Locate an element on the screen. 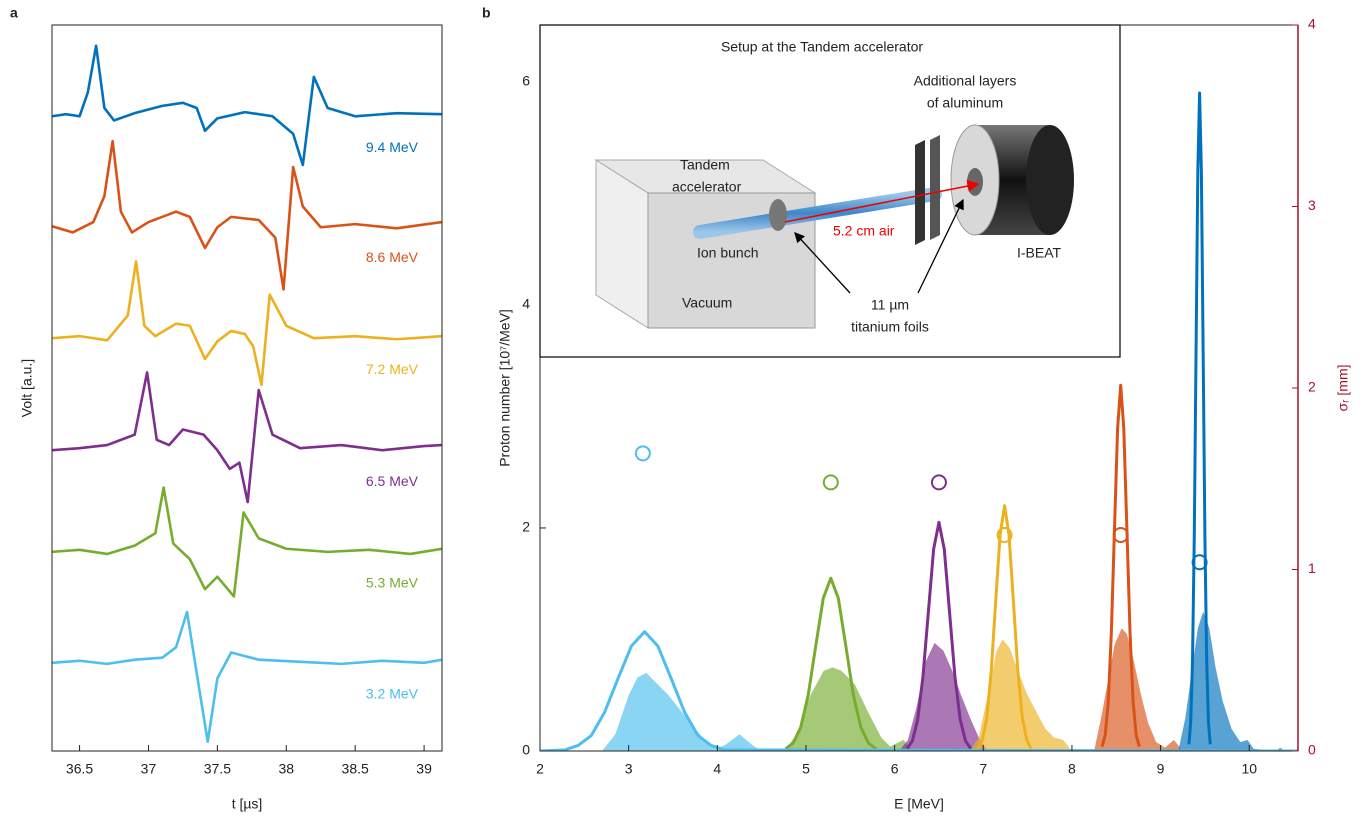 Image resolution: width=1364 pixels, height=821 pixels. y-tick-label: 0 is located at coordinates (526, 750).